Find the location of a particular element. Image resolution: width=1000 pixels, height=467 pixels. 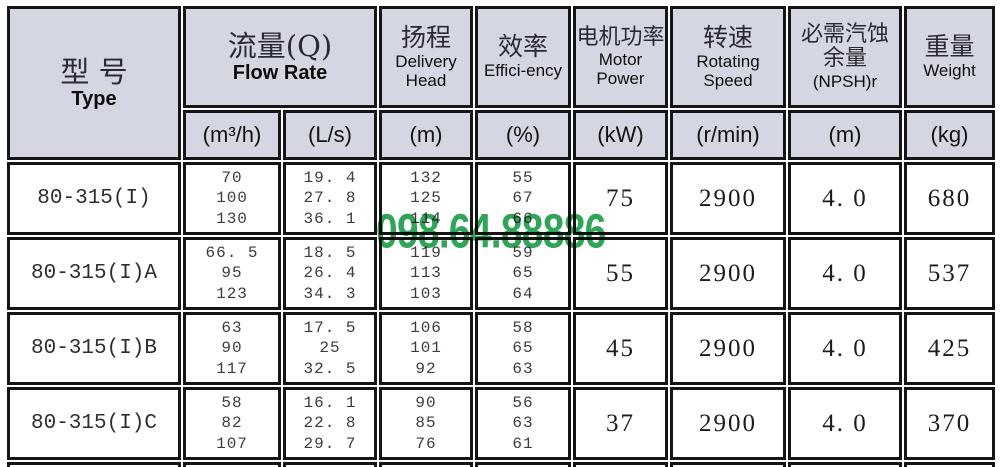

row1-speed-cell: 2900 is located at coordinates (728, 273).